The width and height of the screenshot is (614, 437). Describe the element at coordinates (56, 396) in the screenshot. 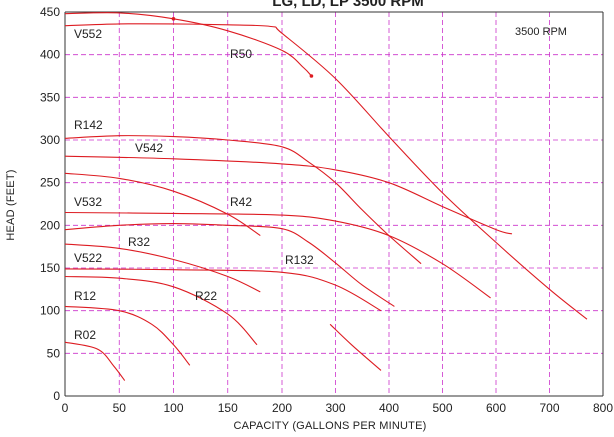

I see `y-tick-label-0: 0` at that location.